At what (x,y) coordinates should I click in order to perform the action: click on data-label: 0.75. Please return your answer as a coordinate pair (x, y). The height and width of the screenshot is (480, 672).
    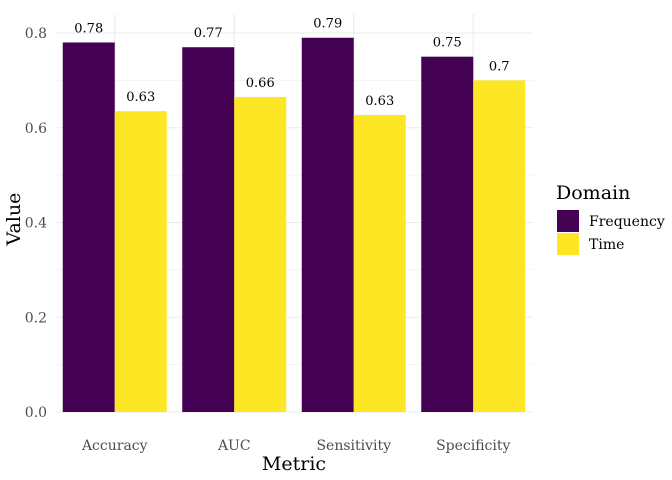
    Looking at the image, I should click on (447, 43).